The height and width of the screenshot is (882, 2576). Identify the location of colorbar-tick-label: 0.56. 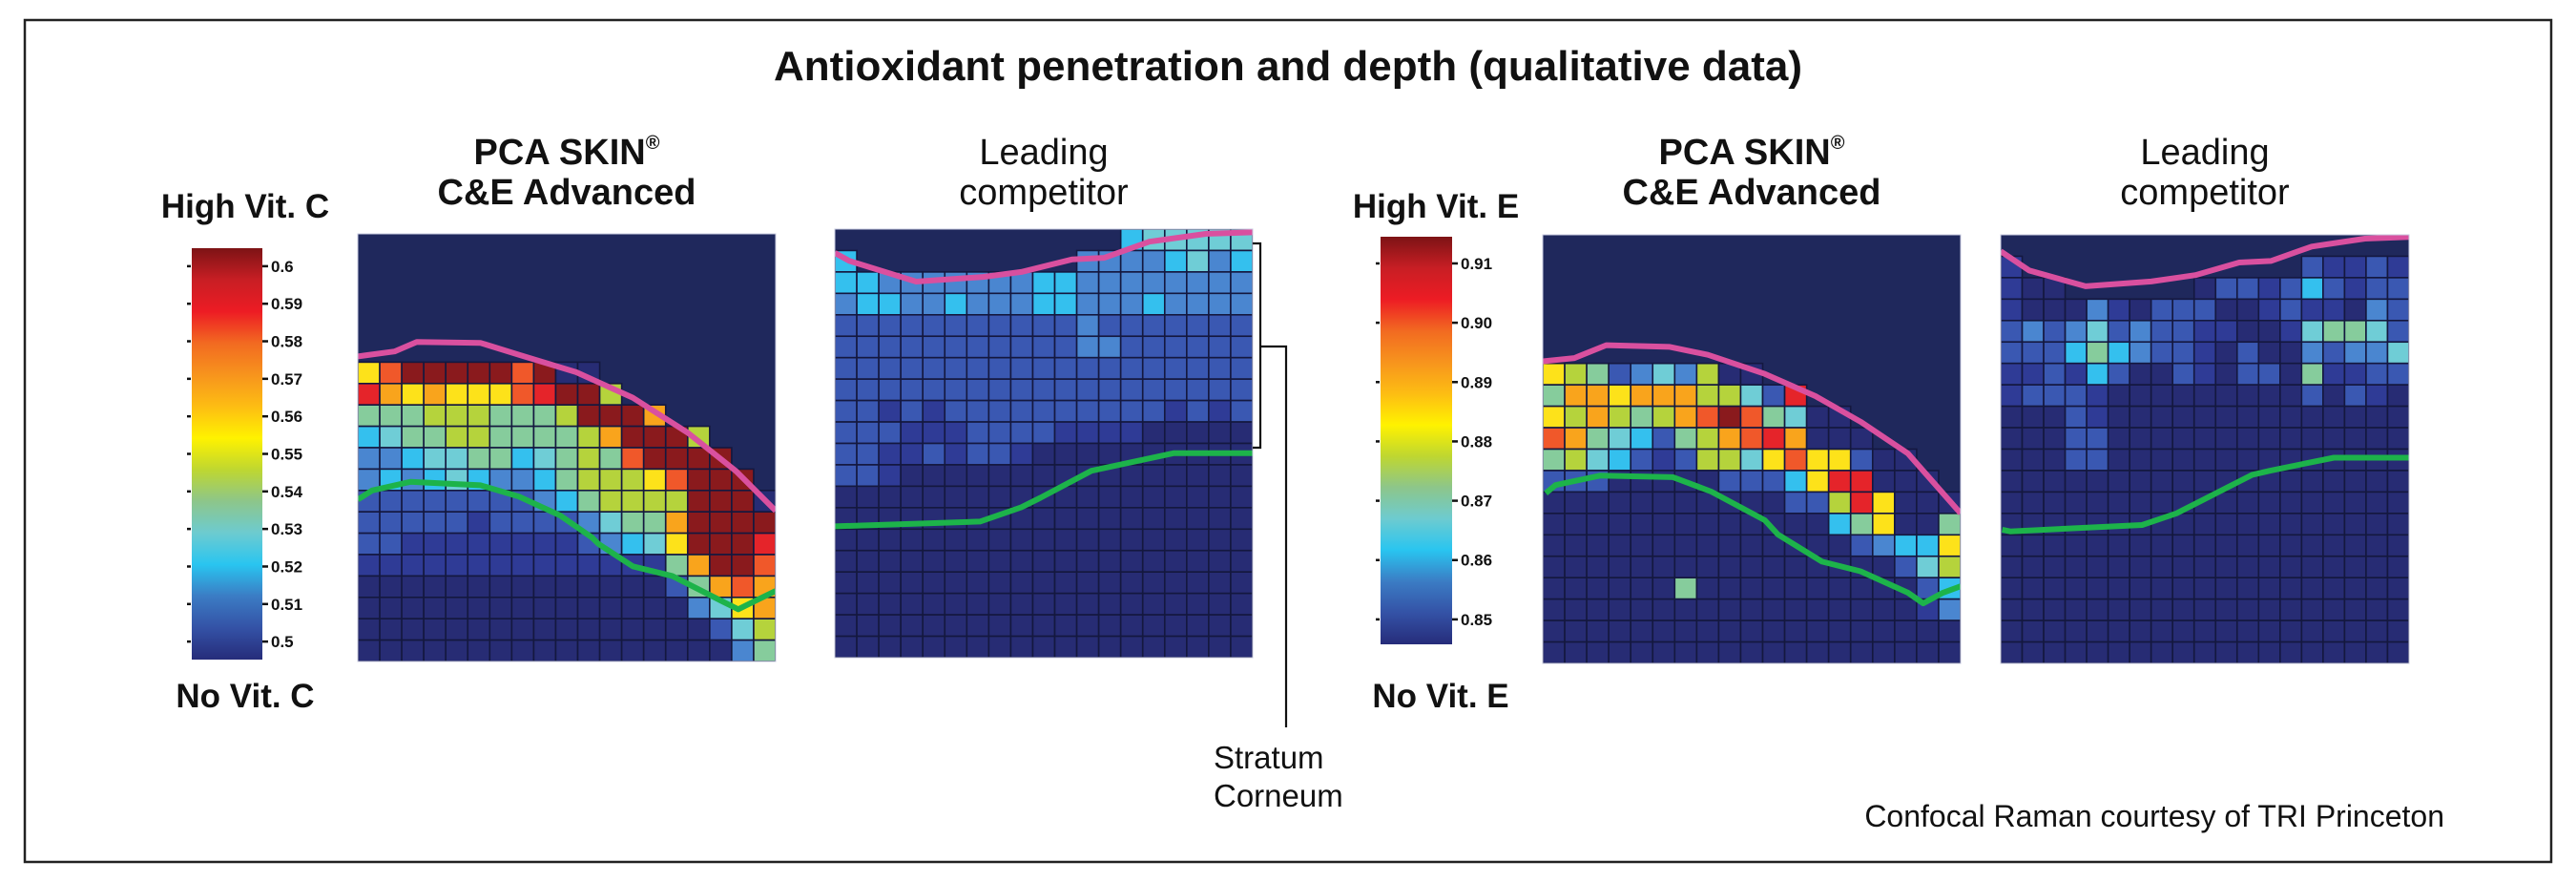
(286, 417).